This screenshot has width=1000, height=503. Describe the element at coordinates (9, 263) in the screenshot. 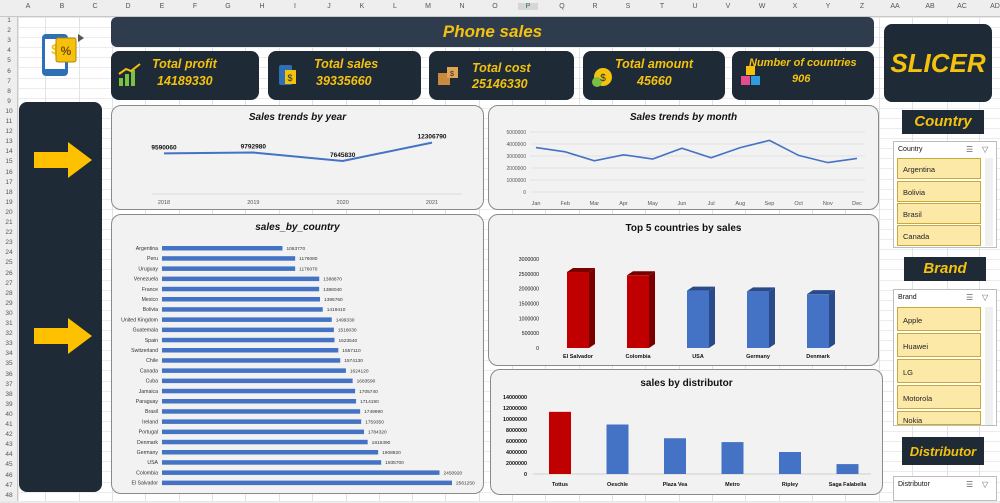

I see `row-header-25: 25` at that location.